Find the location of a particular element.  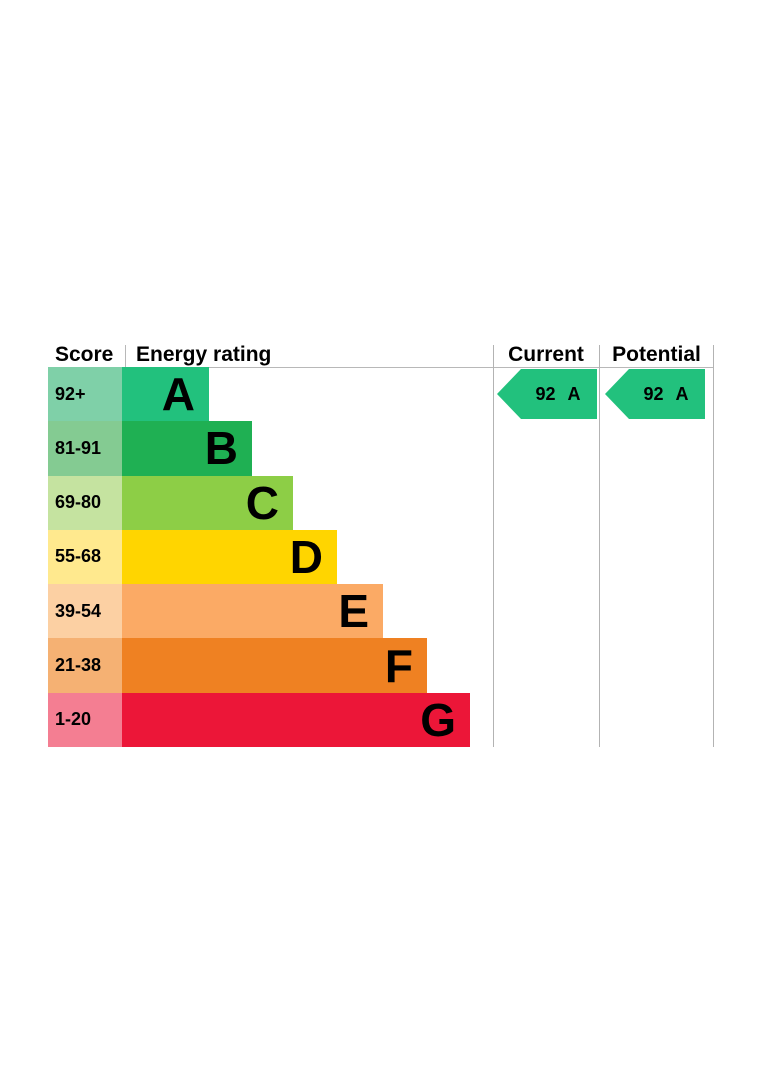

potential-rating-score: 92 is located at coordinates (653, 393).